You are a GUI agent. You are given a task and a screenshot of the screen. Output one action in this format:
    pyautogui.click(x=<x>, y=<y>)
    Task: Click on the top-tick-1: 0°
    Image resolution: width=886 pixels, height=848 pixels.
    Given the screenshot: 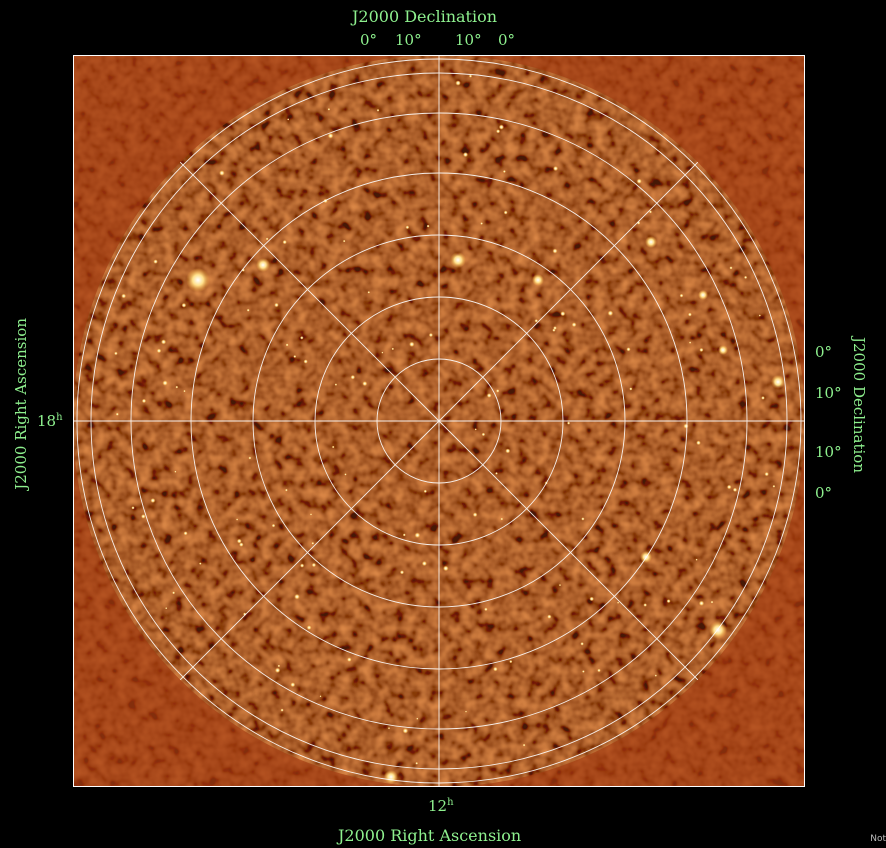 What is the action you would take?
    pyautogui.click(x=369, y=40)
    